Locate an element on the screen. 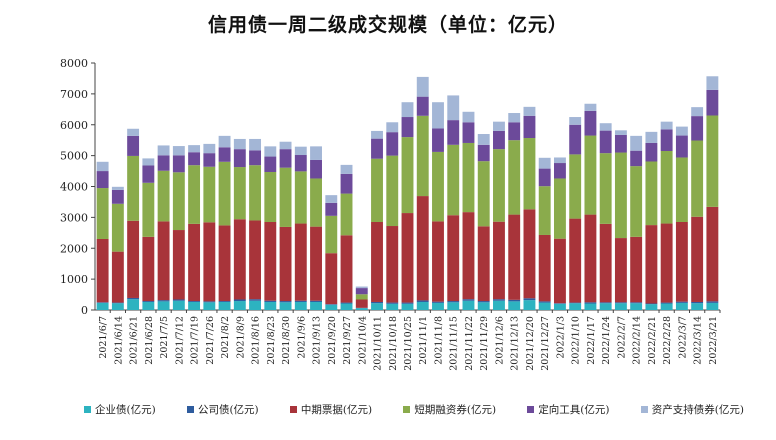 This screenshot has width=776, height=440. x-tick-label: 2022/3/14 is located at coordinates (698, 340).